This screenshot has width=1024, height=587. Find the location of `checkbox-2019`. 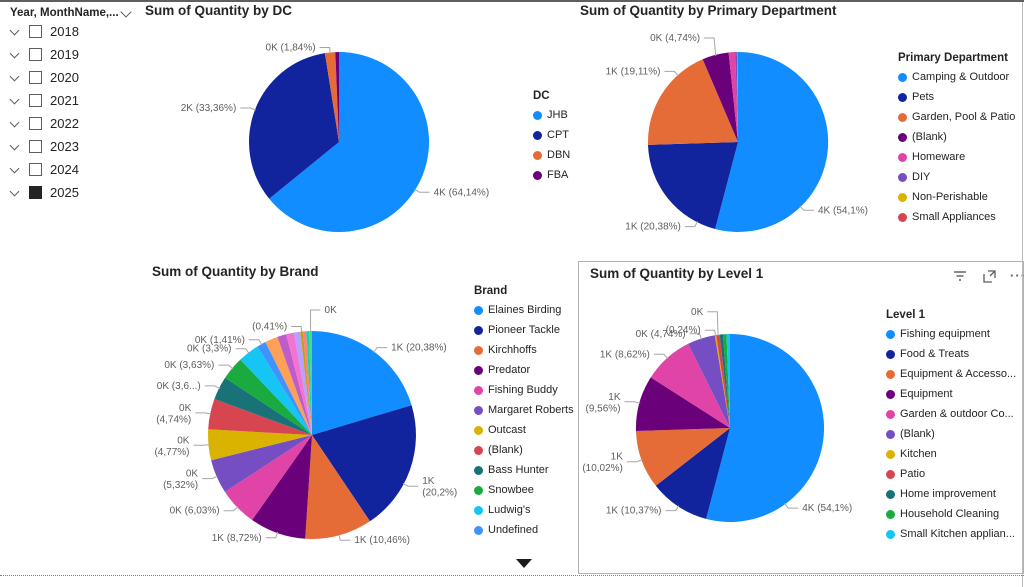

checkbox-2019 is located at coordinates (35, 54).